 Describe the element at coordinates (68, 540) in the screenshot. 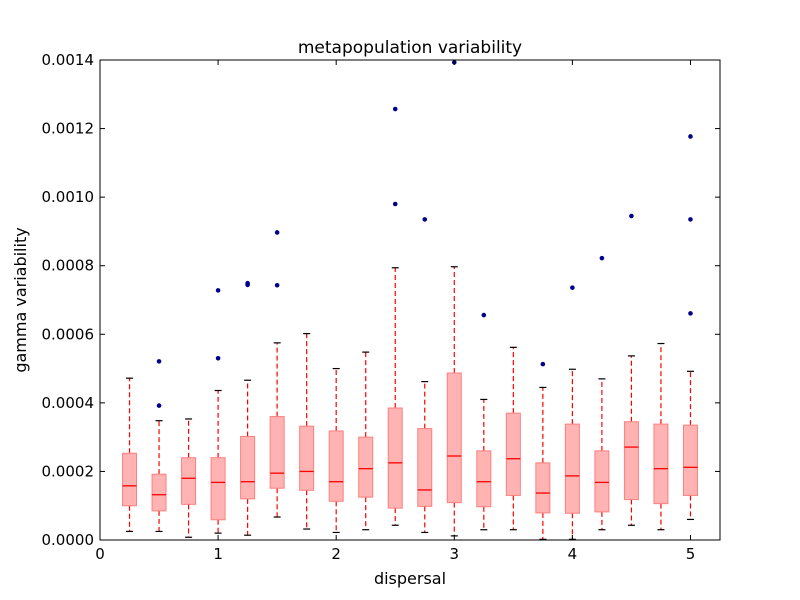

I see `y-tick-label: 0.0000` at that location.